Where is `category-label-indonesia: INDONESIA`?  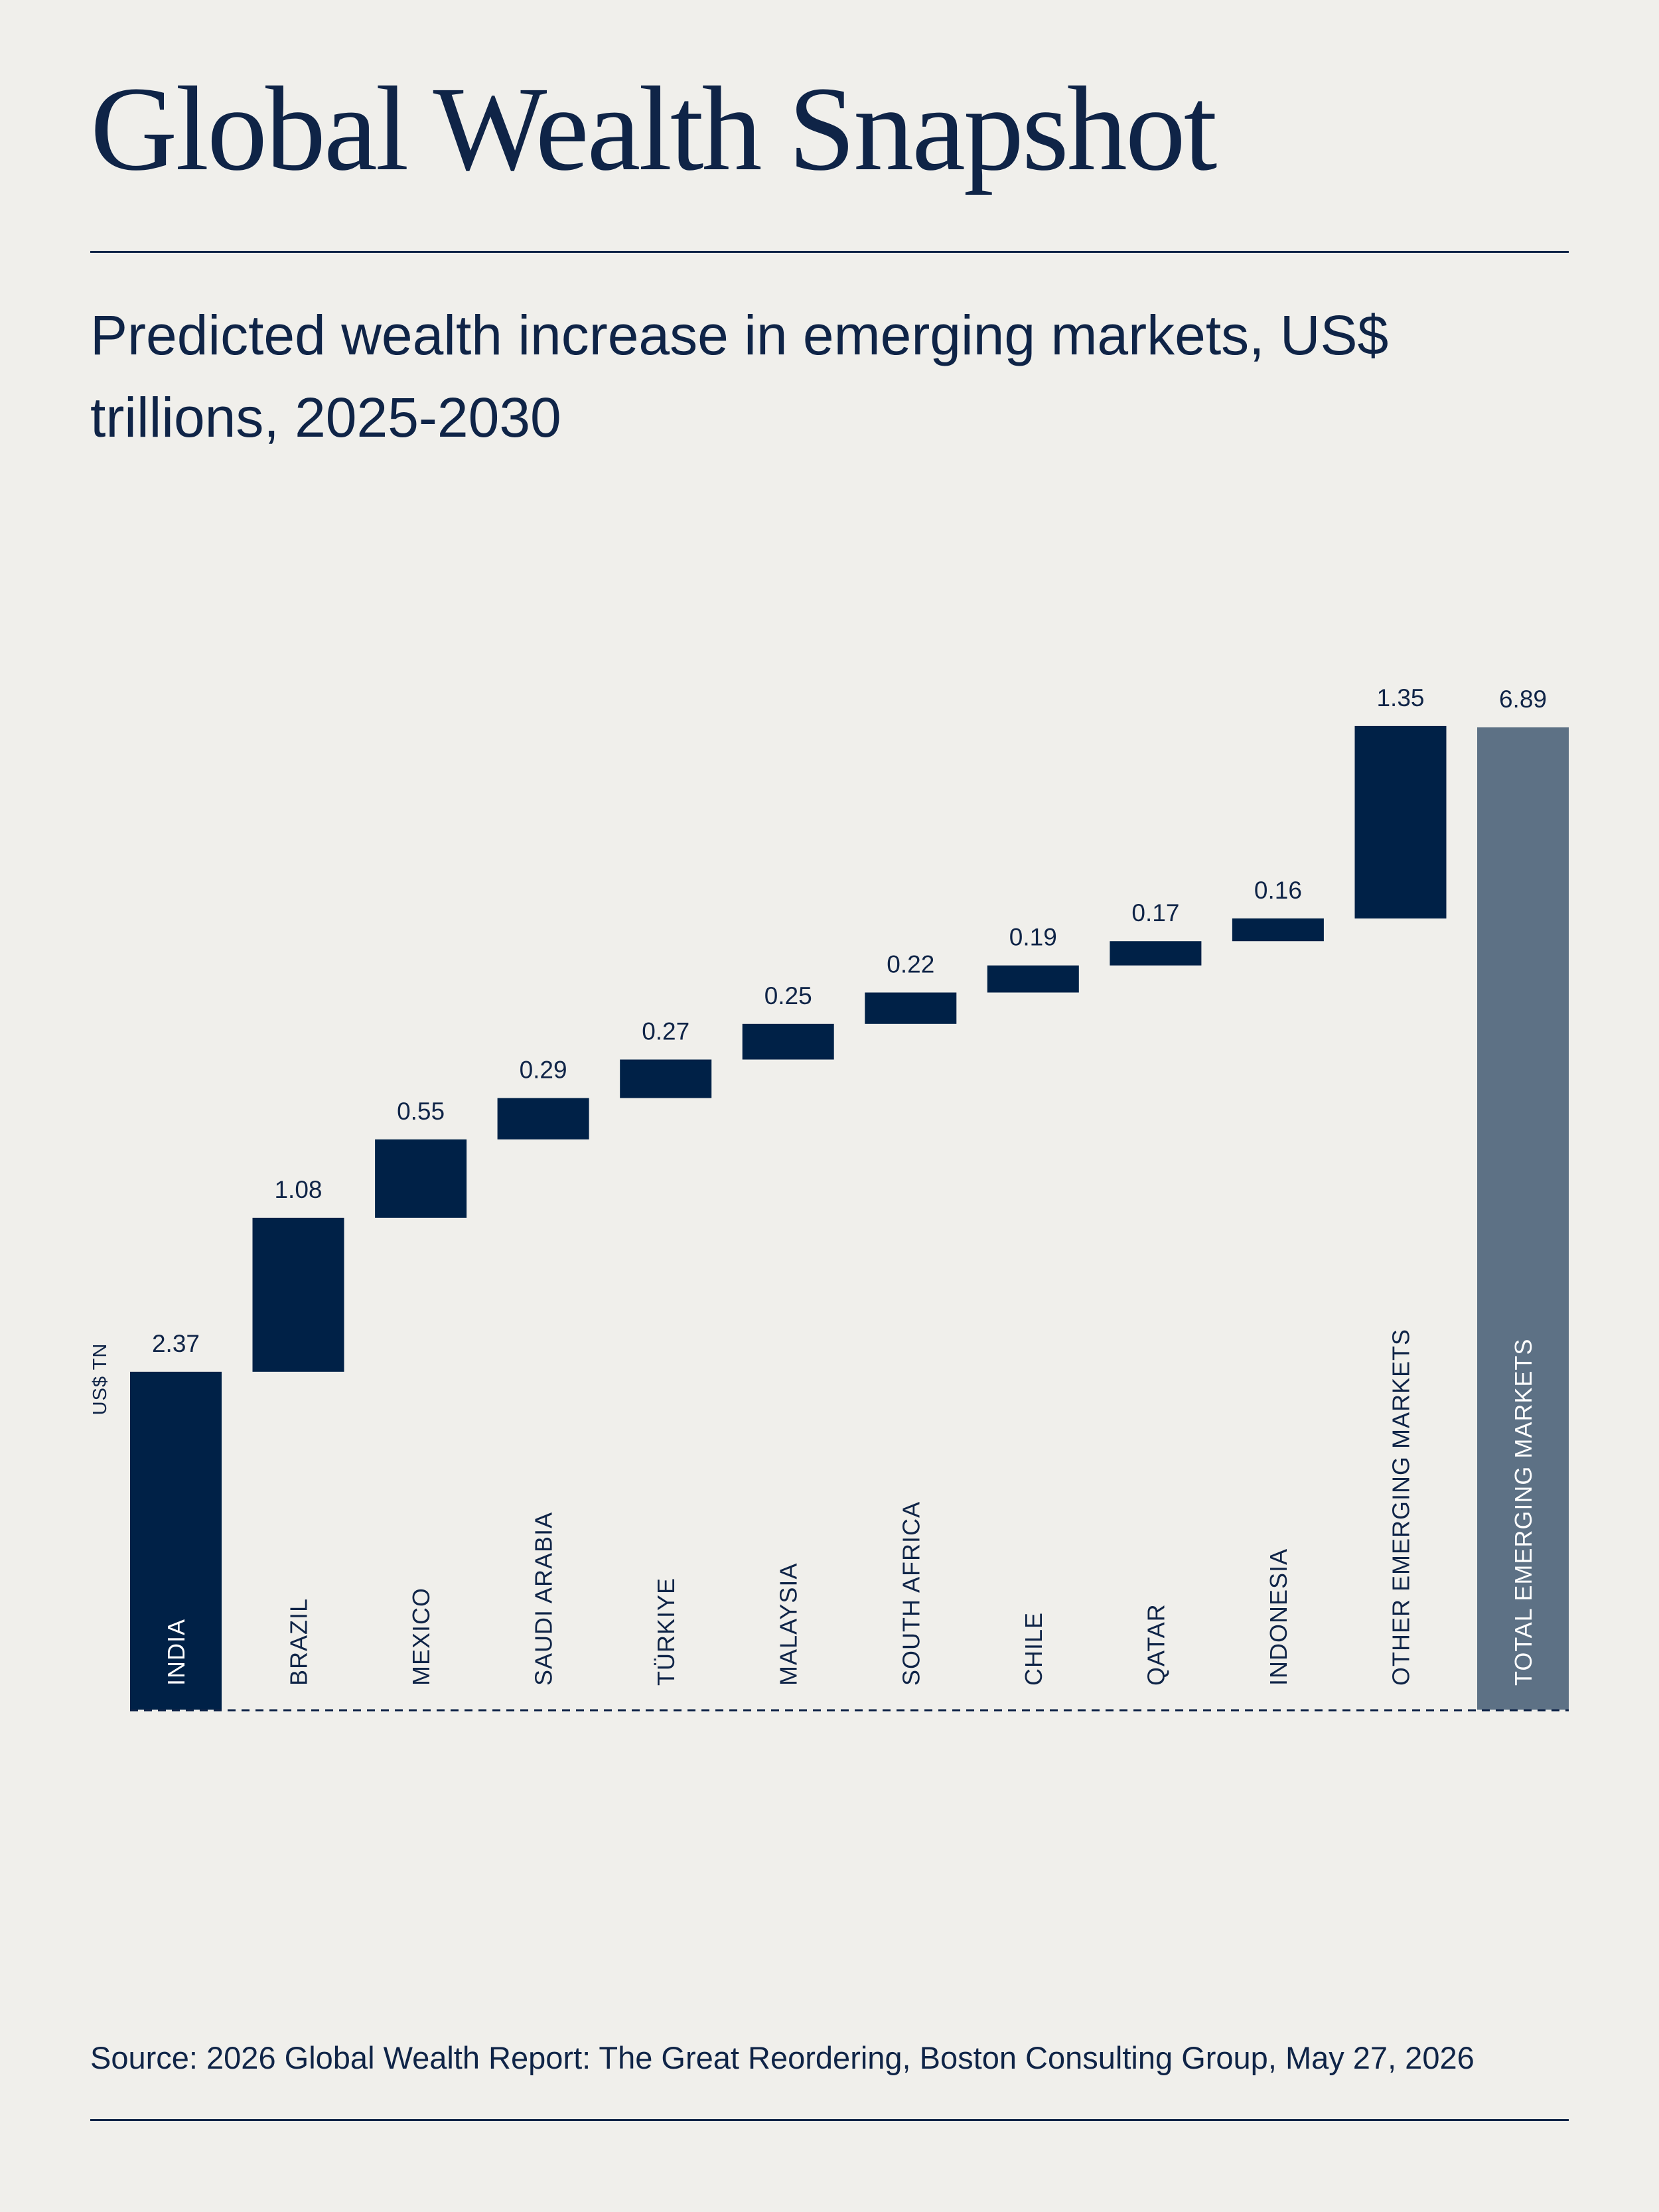
category-label-indonesia: INDONESIA is located at coordinates (1278, 1617).